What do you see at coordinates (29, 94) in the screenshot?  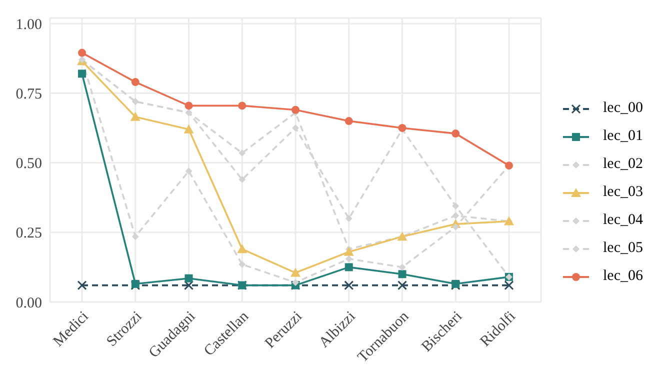 I see `y-tick-label: 0.75` at bounding box center [29, 94].